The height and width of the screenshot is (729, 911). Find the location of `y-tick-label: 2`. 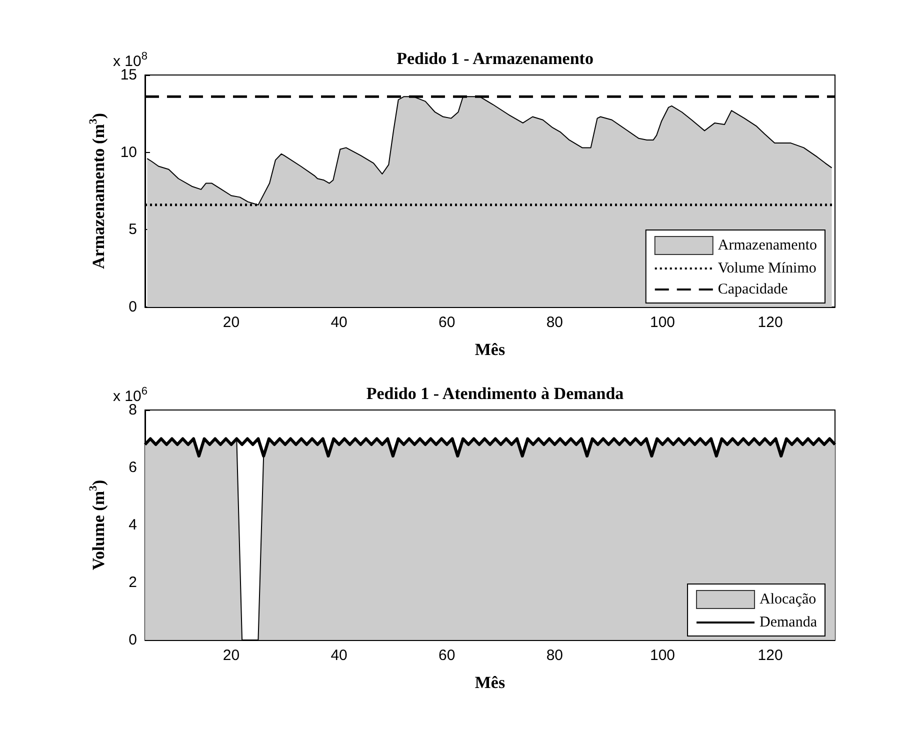

y-tick-label: 2 is located at coordinates (132, 582).